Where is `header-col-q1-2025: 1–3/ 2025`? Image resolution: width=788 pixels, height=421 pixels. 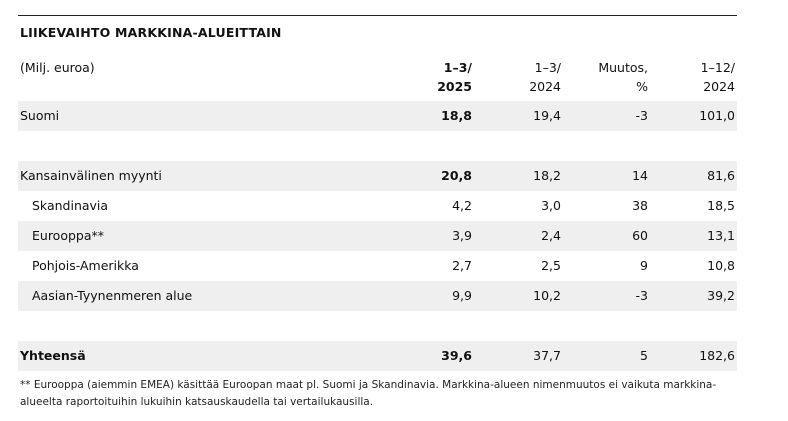 header-col-q1-2025: 1–3/ 2025 is located at coordinates (454, 77).